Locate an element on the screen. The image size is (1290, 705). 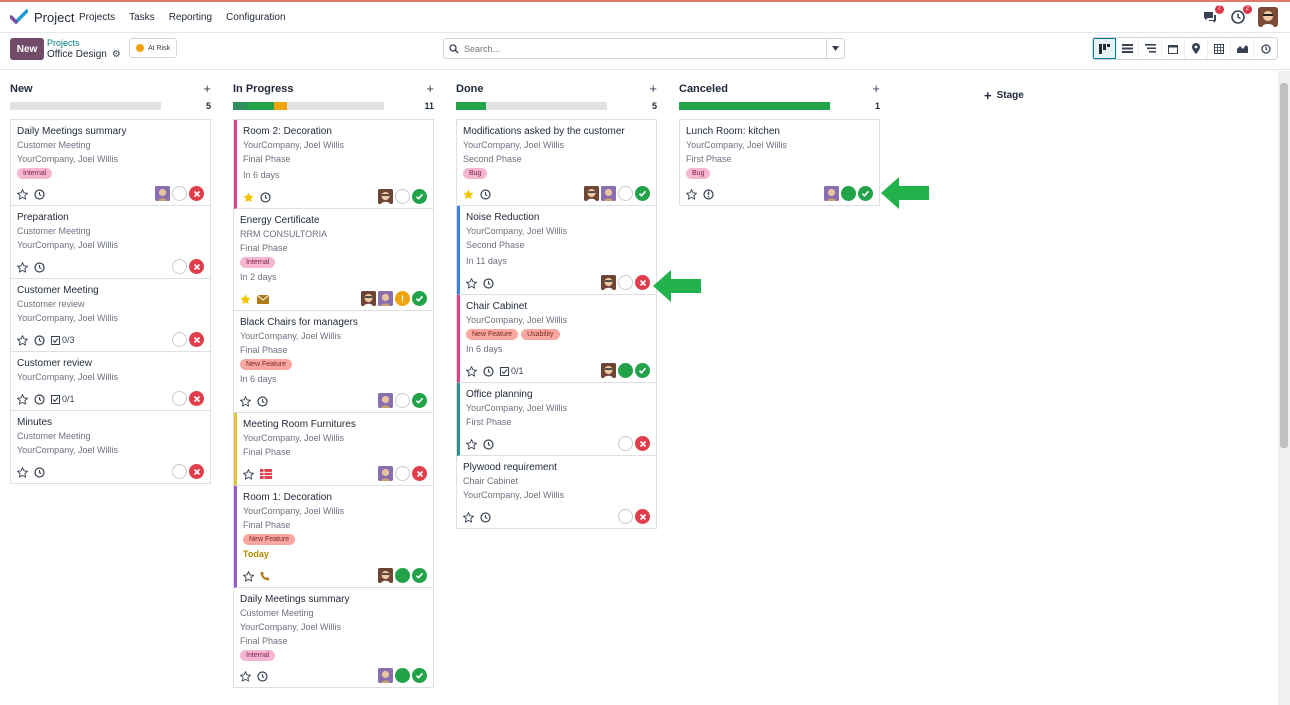
search-options-toggle is located at coordinates (835, 48).